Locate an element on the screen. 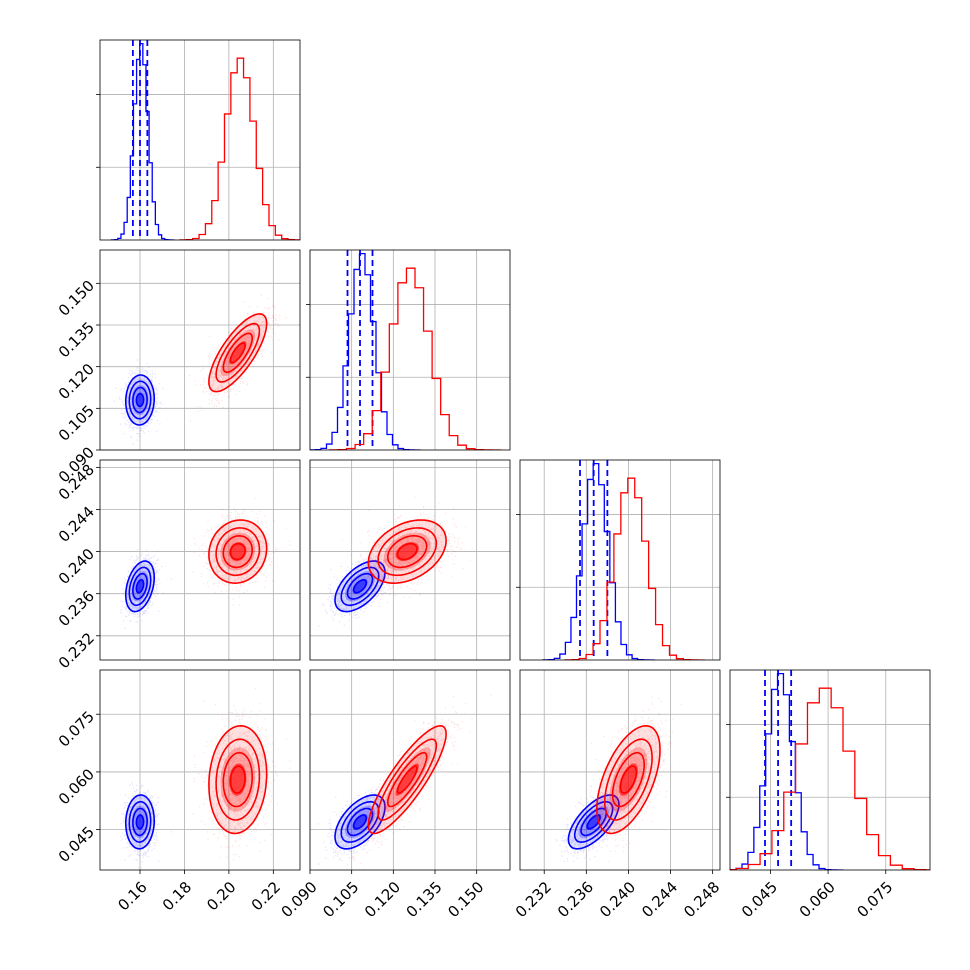 The image size is (970, 970). x-tick-label: 0.060 is located at coordinates (817, 899).